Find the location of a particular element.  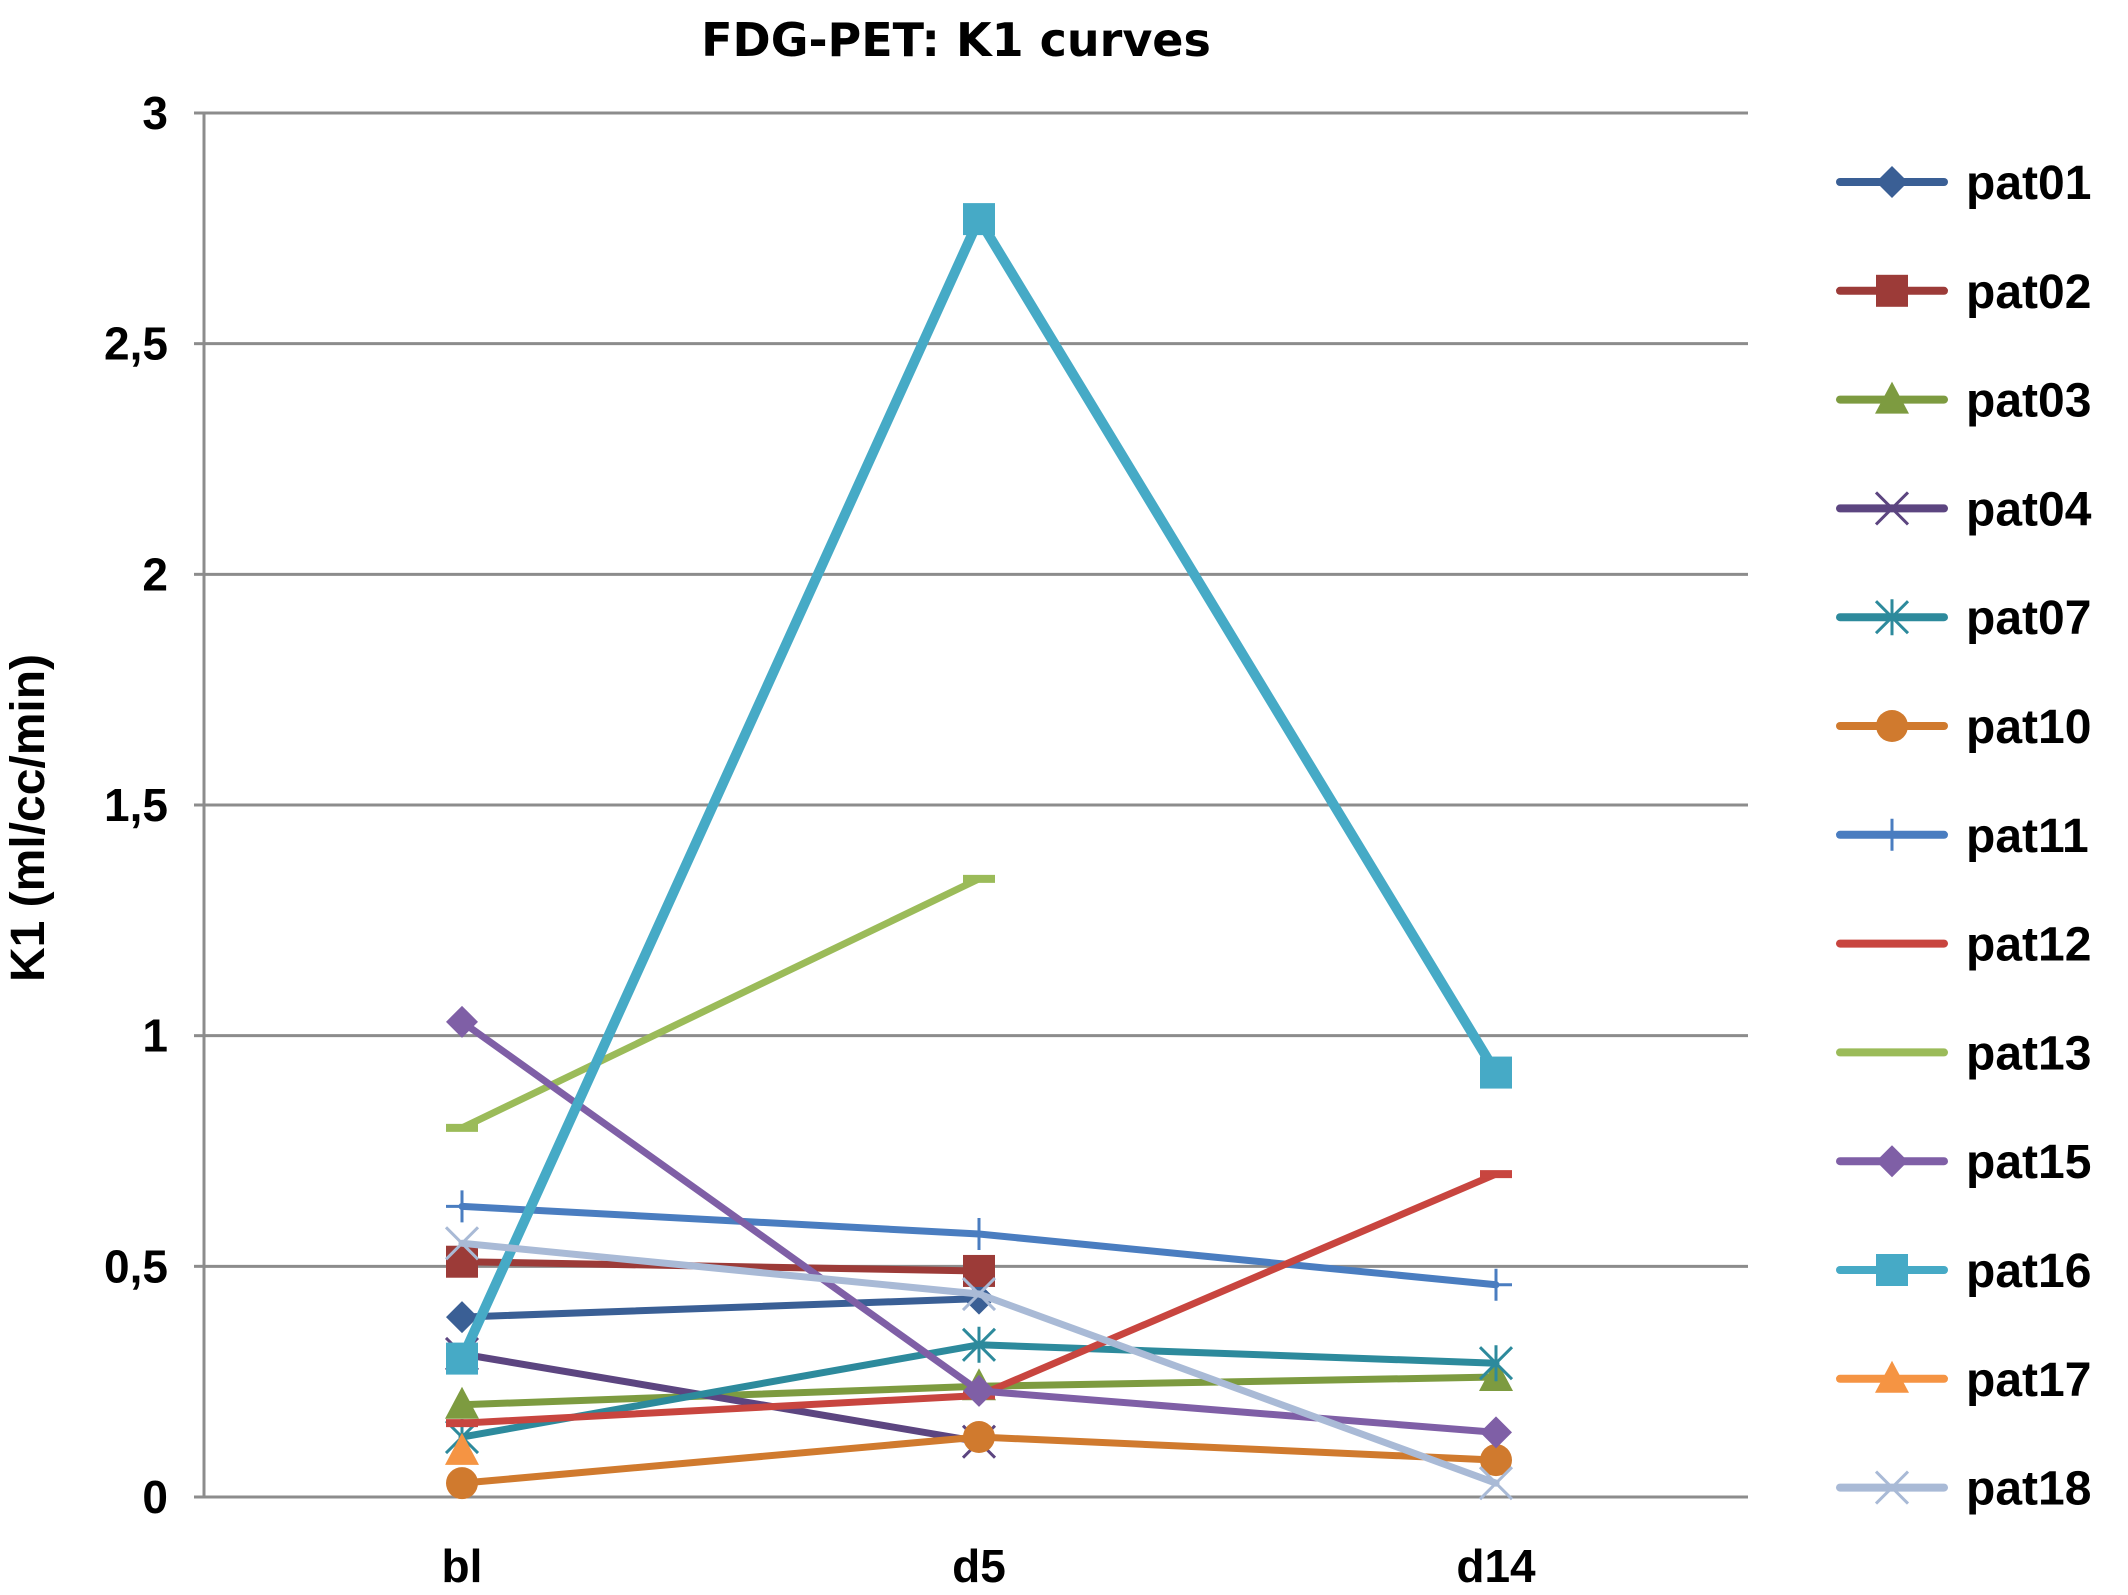

legend-item-pat07: pat07 is located at coordinates (1963, 618).